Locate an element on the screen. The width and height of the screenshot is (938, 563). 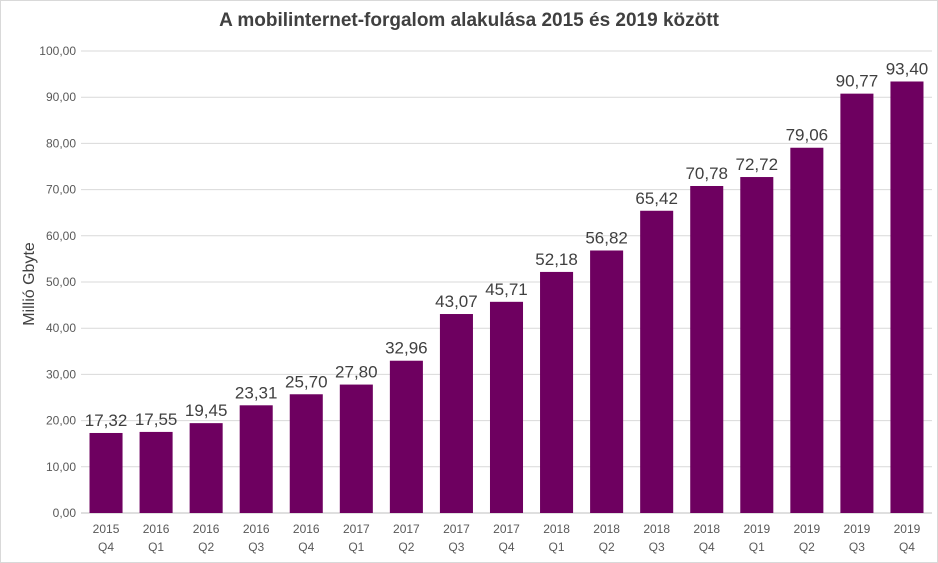
y-tick-label: 80,00 is located at coordinates (61, 143).